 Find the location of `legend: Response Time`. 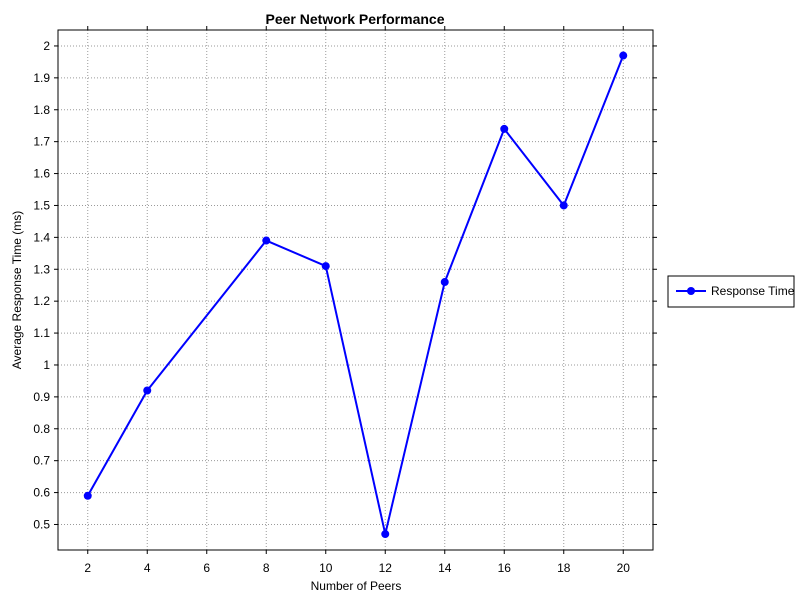

legend: Response Time is located at coordinates (731, 291).